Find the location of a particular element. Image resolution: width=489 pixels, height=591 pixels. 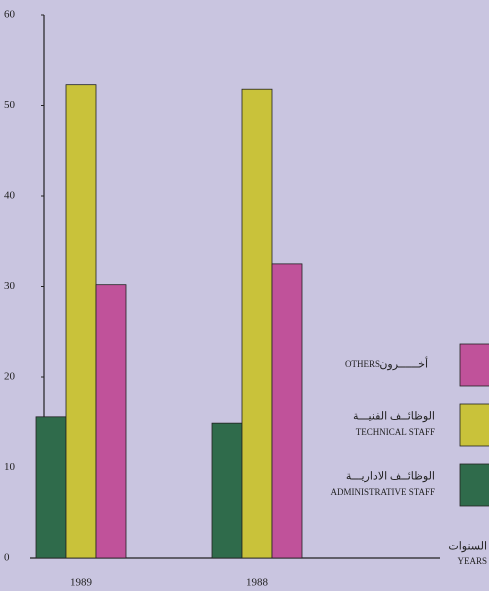

y-tick-label: 50 is located at coordinates (10, 105).